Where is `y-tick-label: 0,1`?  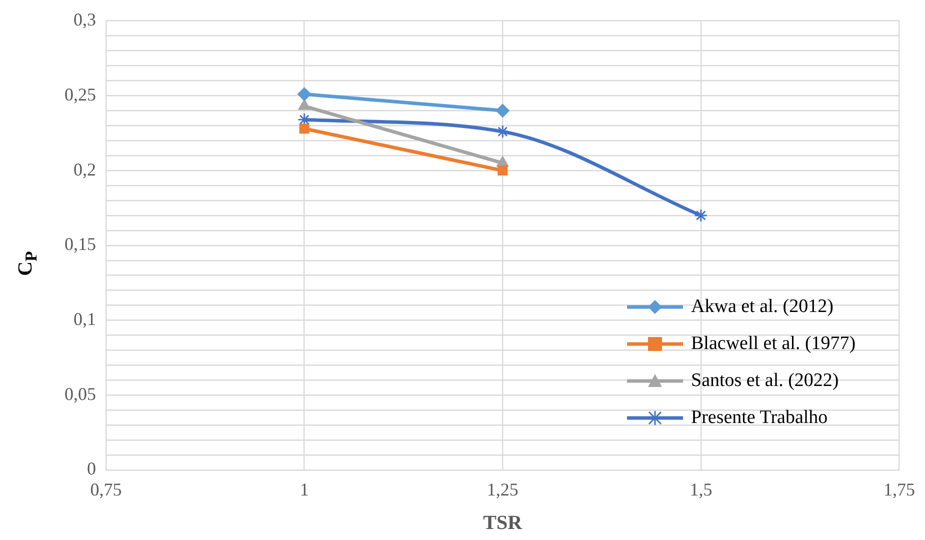 y-tick-label: 0,1 is located at coordinates (85, 319).